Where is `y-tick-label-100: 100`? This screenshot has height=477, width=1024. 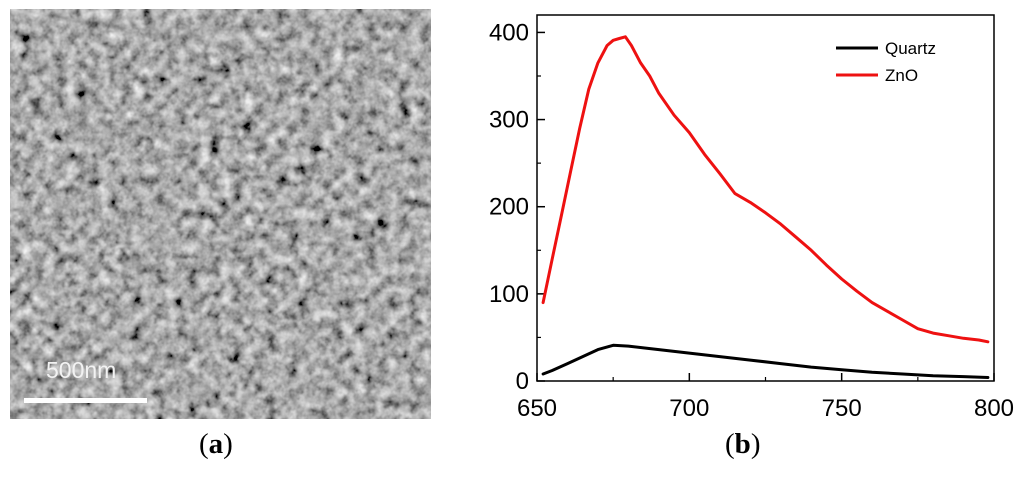 y-tick-label-100: 100 is located at coordinates (509, 294).